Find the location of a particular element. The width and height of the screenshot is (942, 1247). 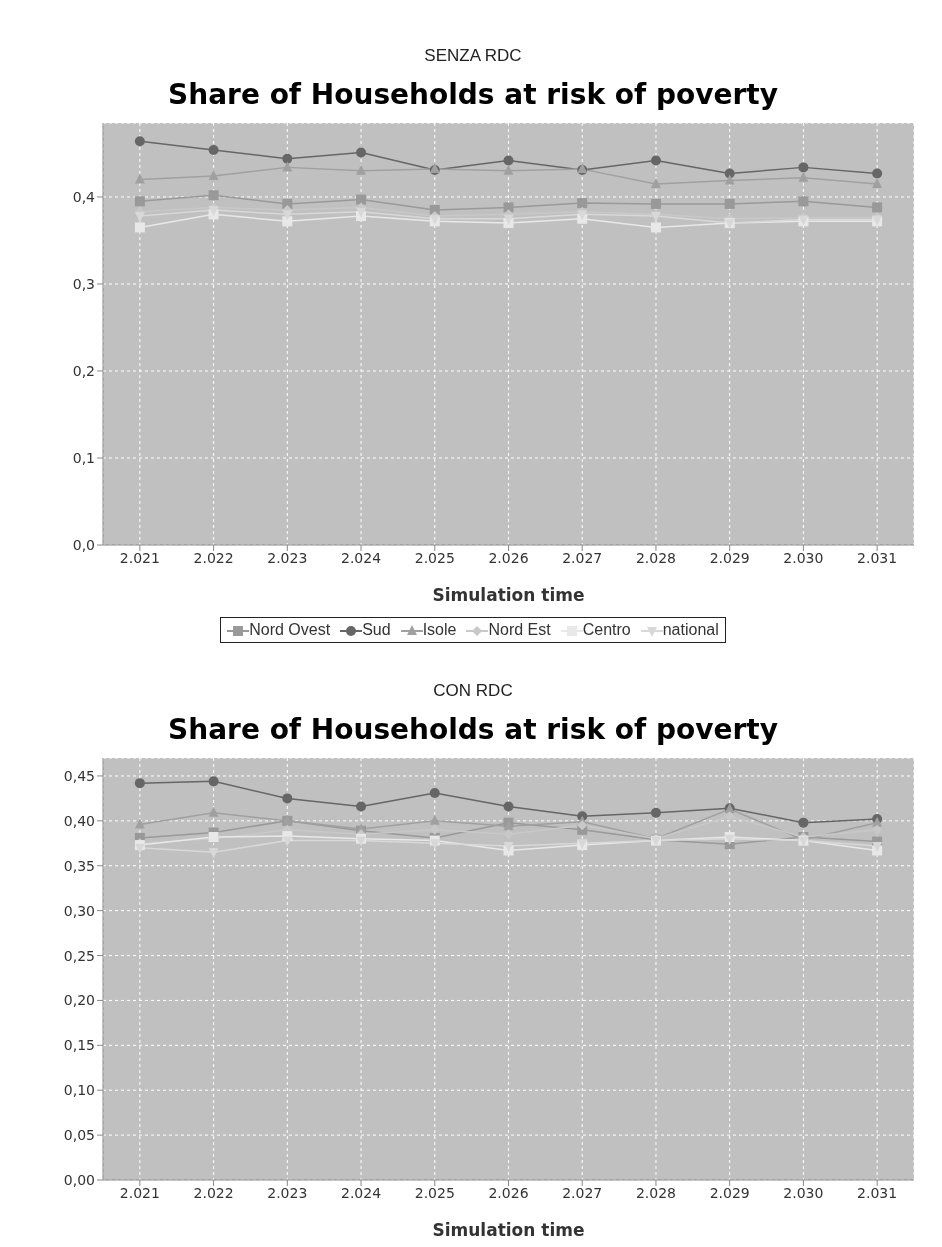

y-tick-label: 0,15 is located at coordinates (79, 1045).